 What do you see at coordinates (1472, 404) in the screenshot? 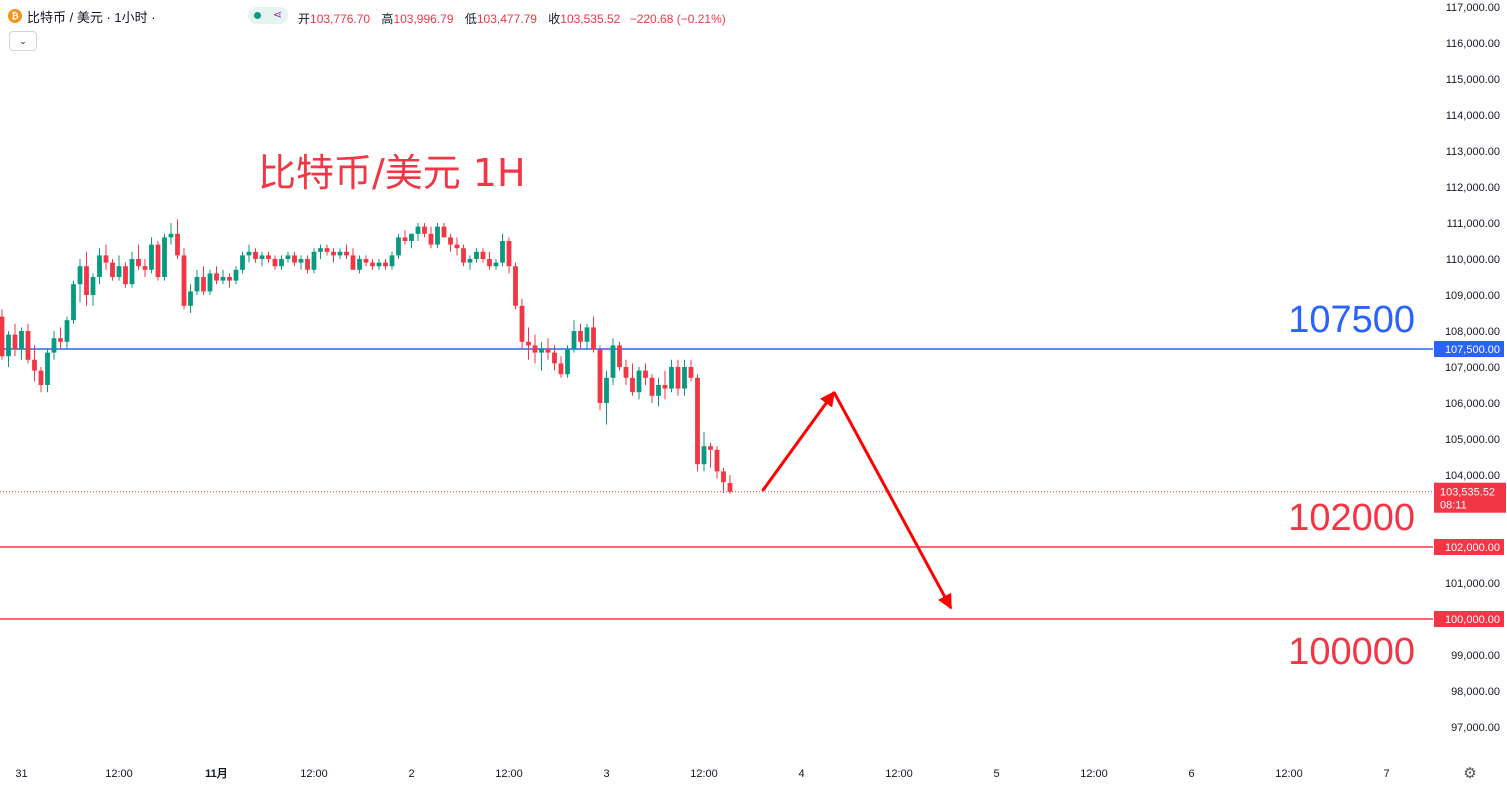
I see `y-tick-label: 106,000.00` at bounding box center [1472, 404].